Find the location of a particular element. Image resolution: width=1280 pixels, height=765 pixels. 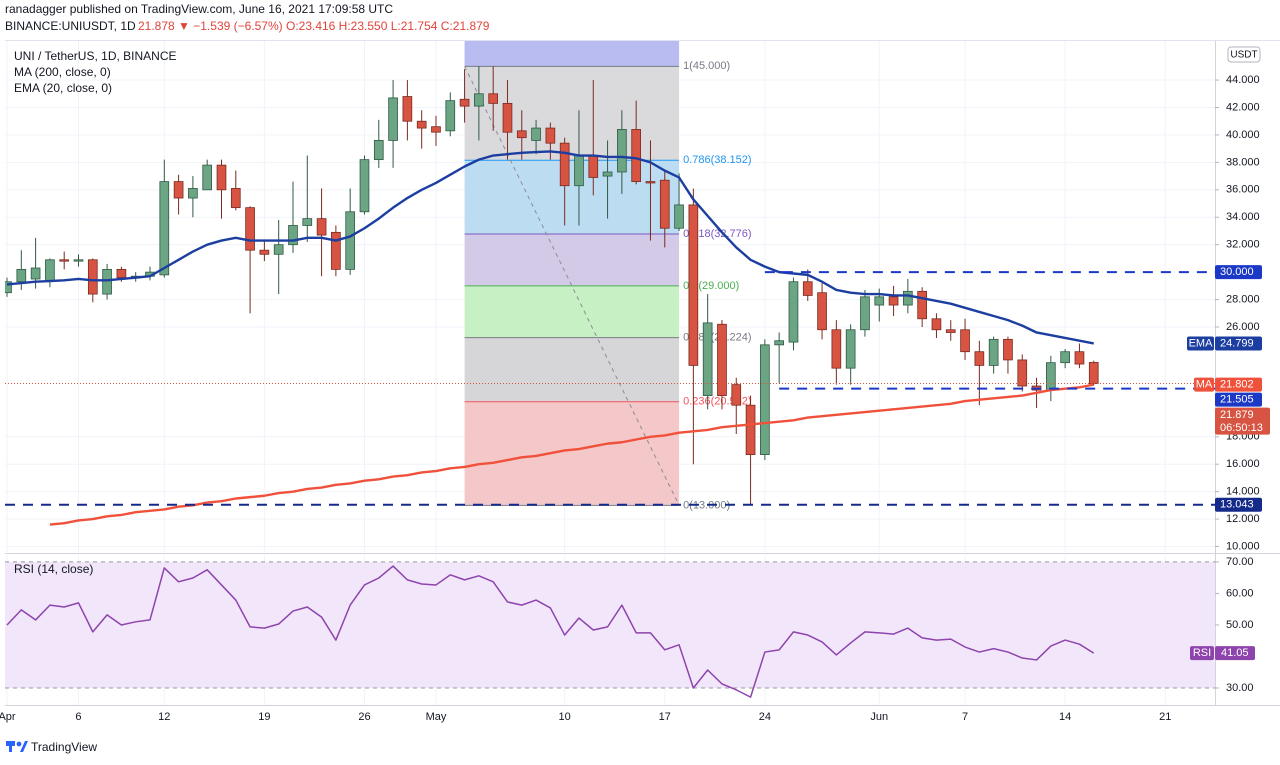

currency: USDT is located at coordinates (1243, 55).